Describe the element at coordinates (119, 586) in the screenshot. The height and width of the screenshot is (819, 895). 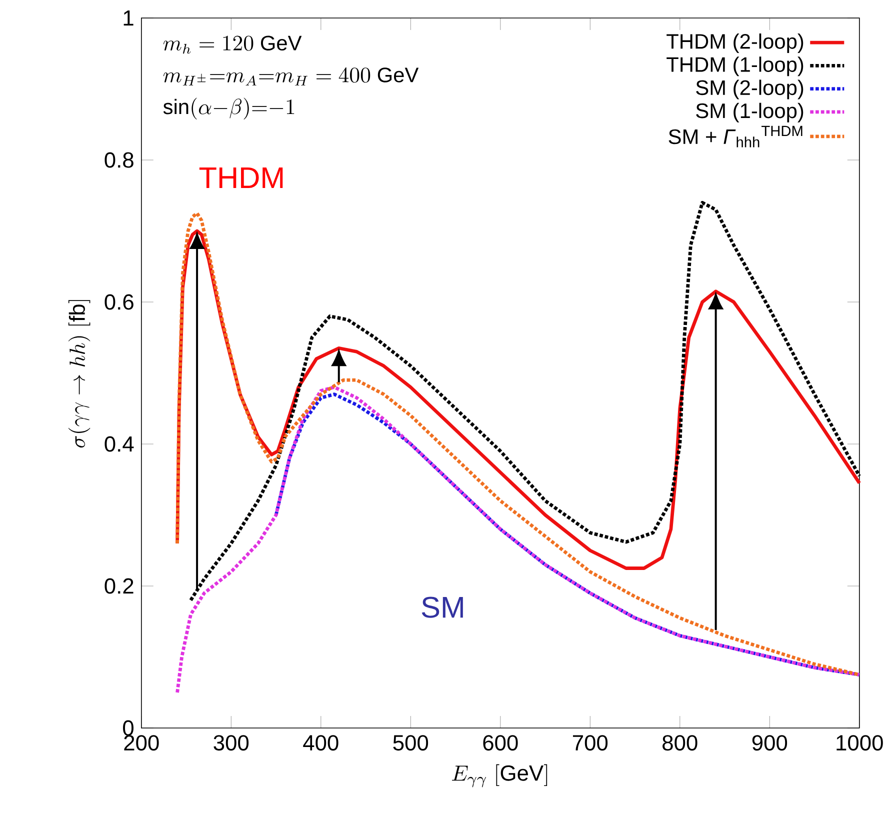
I see `y-tick-label: 0.2` at that location.